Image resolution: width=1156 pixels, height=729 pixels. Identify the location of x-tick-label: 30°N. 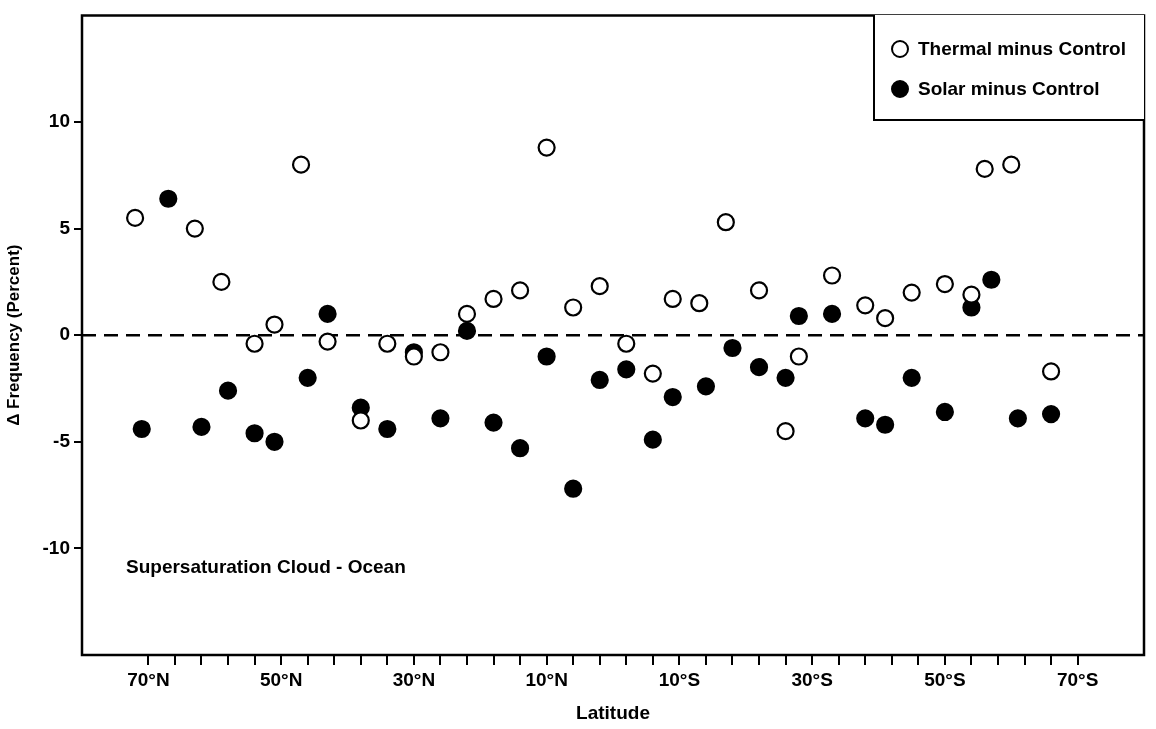
(414, 679).